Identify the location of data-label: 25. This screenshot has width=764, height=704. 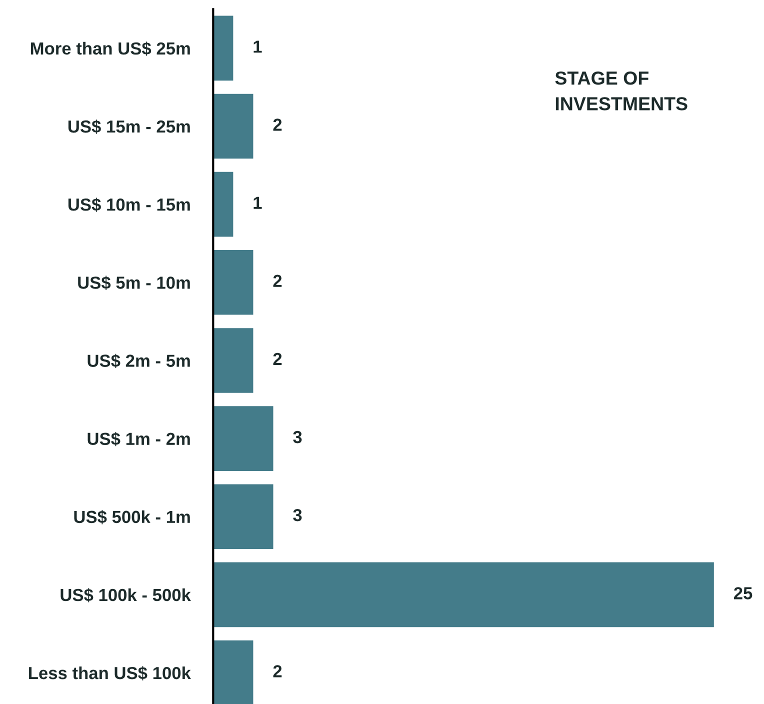
(743, 593).